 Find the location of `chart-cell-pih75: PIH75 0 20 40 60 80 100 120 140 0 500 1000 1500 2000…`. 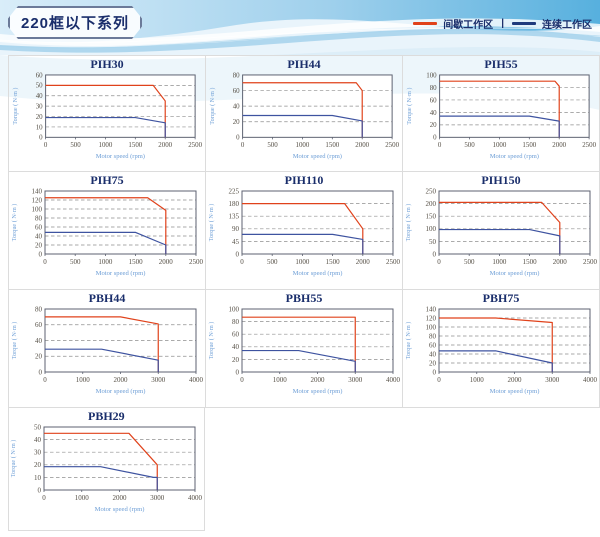

chart-cell-pih75: PIH75 0 20 40 60 80 100 120 140 0 500 1000 1500 2000… is located at coordinates (107, 231).